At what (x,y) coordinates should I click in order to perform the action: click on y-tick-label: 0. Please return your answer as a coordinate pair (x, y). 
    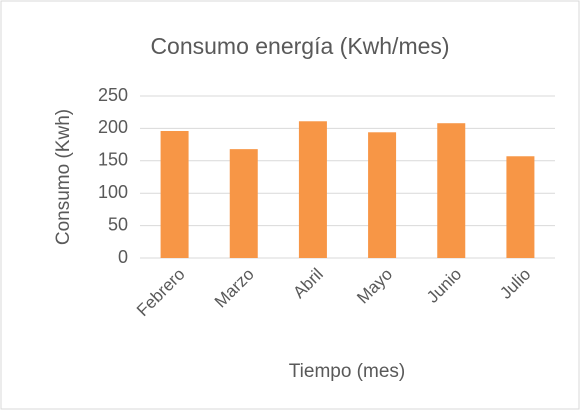
    Looking at the image, I should click on (123, 257).